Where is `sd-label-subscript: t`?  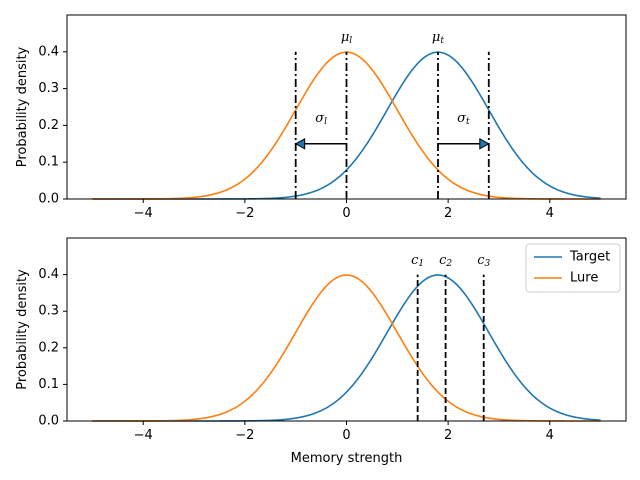
sd-label-subscript: t is located at coordinates (468, 122).